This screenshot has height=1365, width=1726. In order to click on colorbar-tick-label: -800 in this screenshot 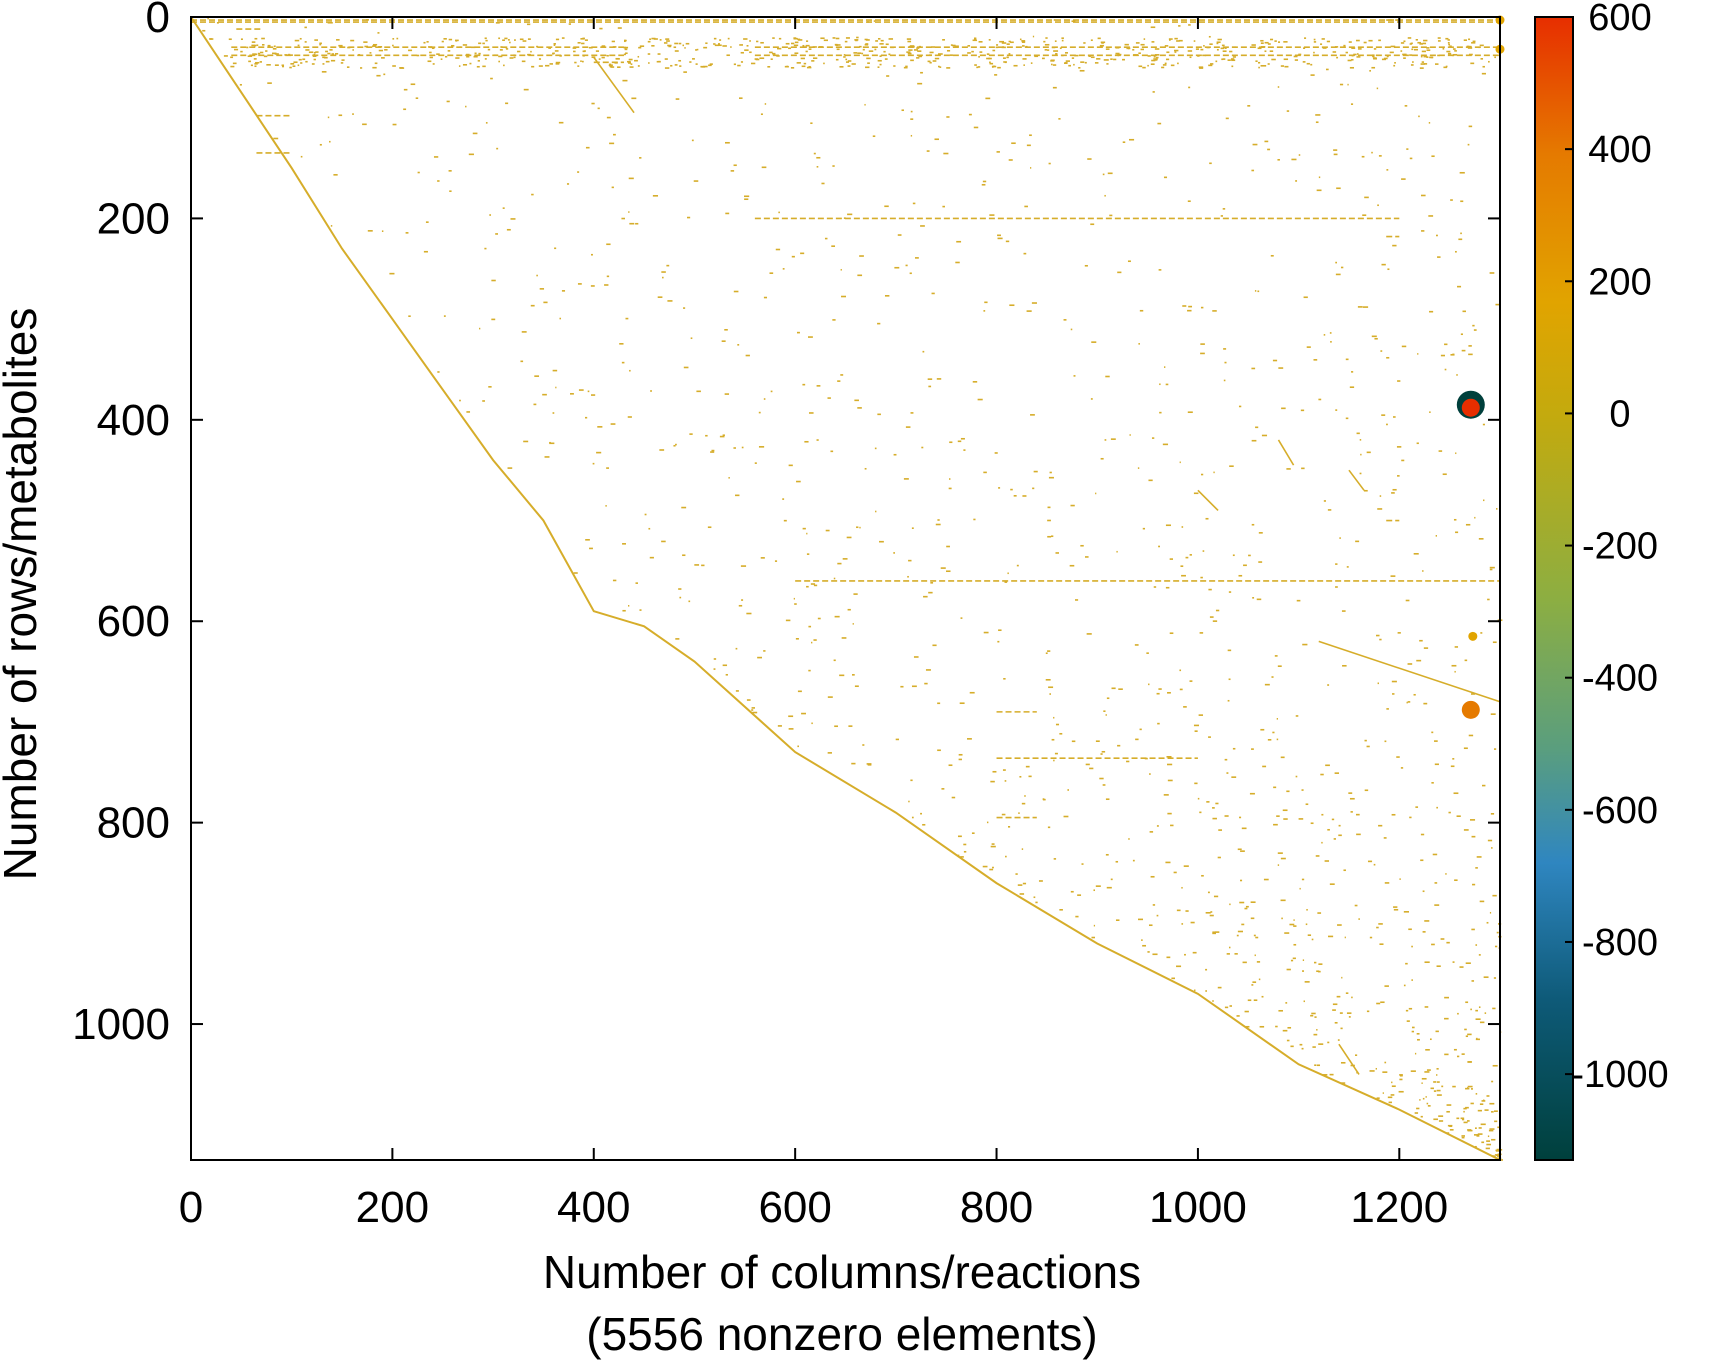, I will do `click(1620, 943)`.